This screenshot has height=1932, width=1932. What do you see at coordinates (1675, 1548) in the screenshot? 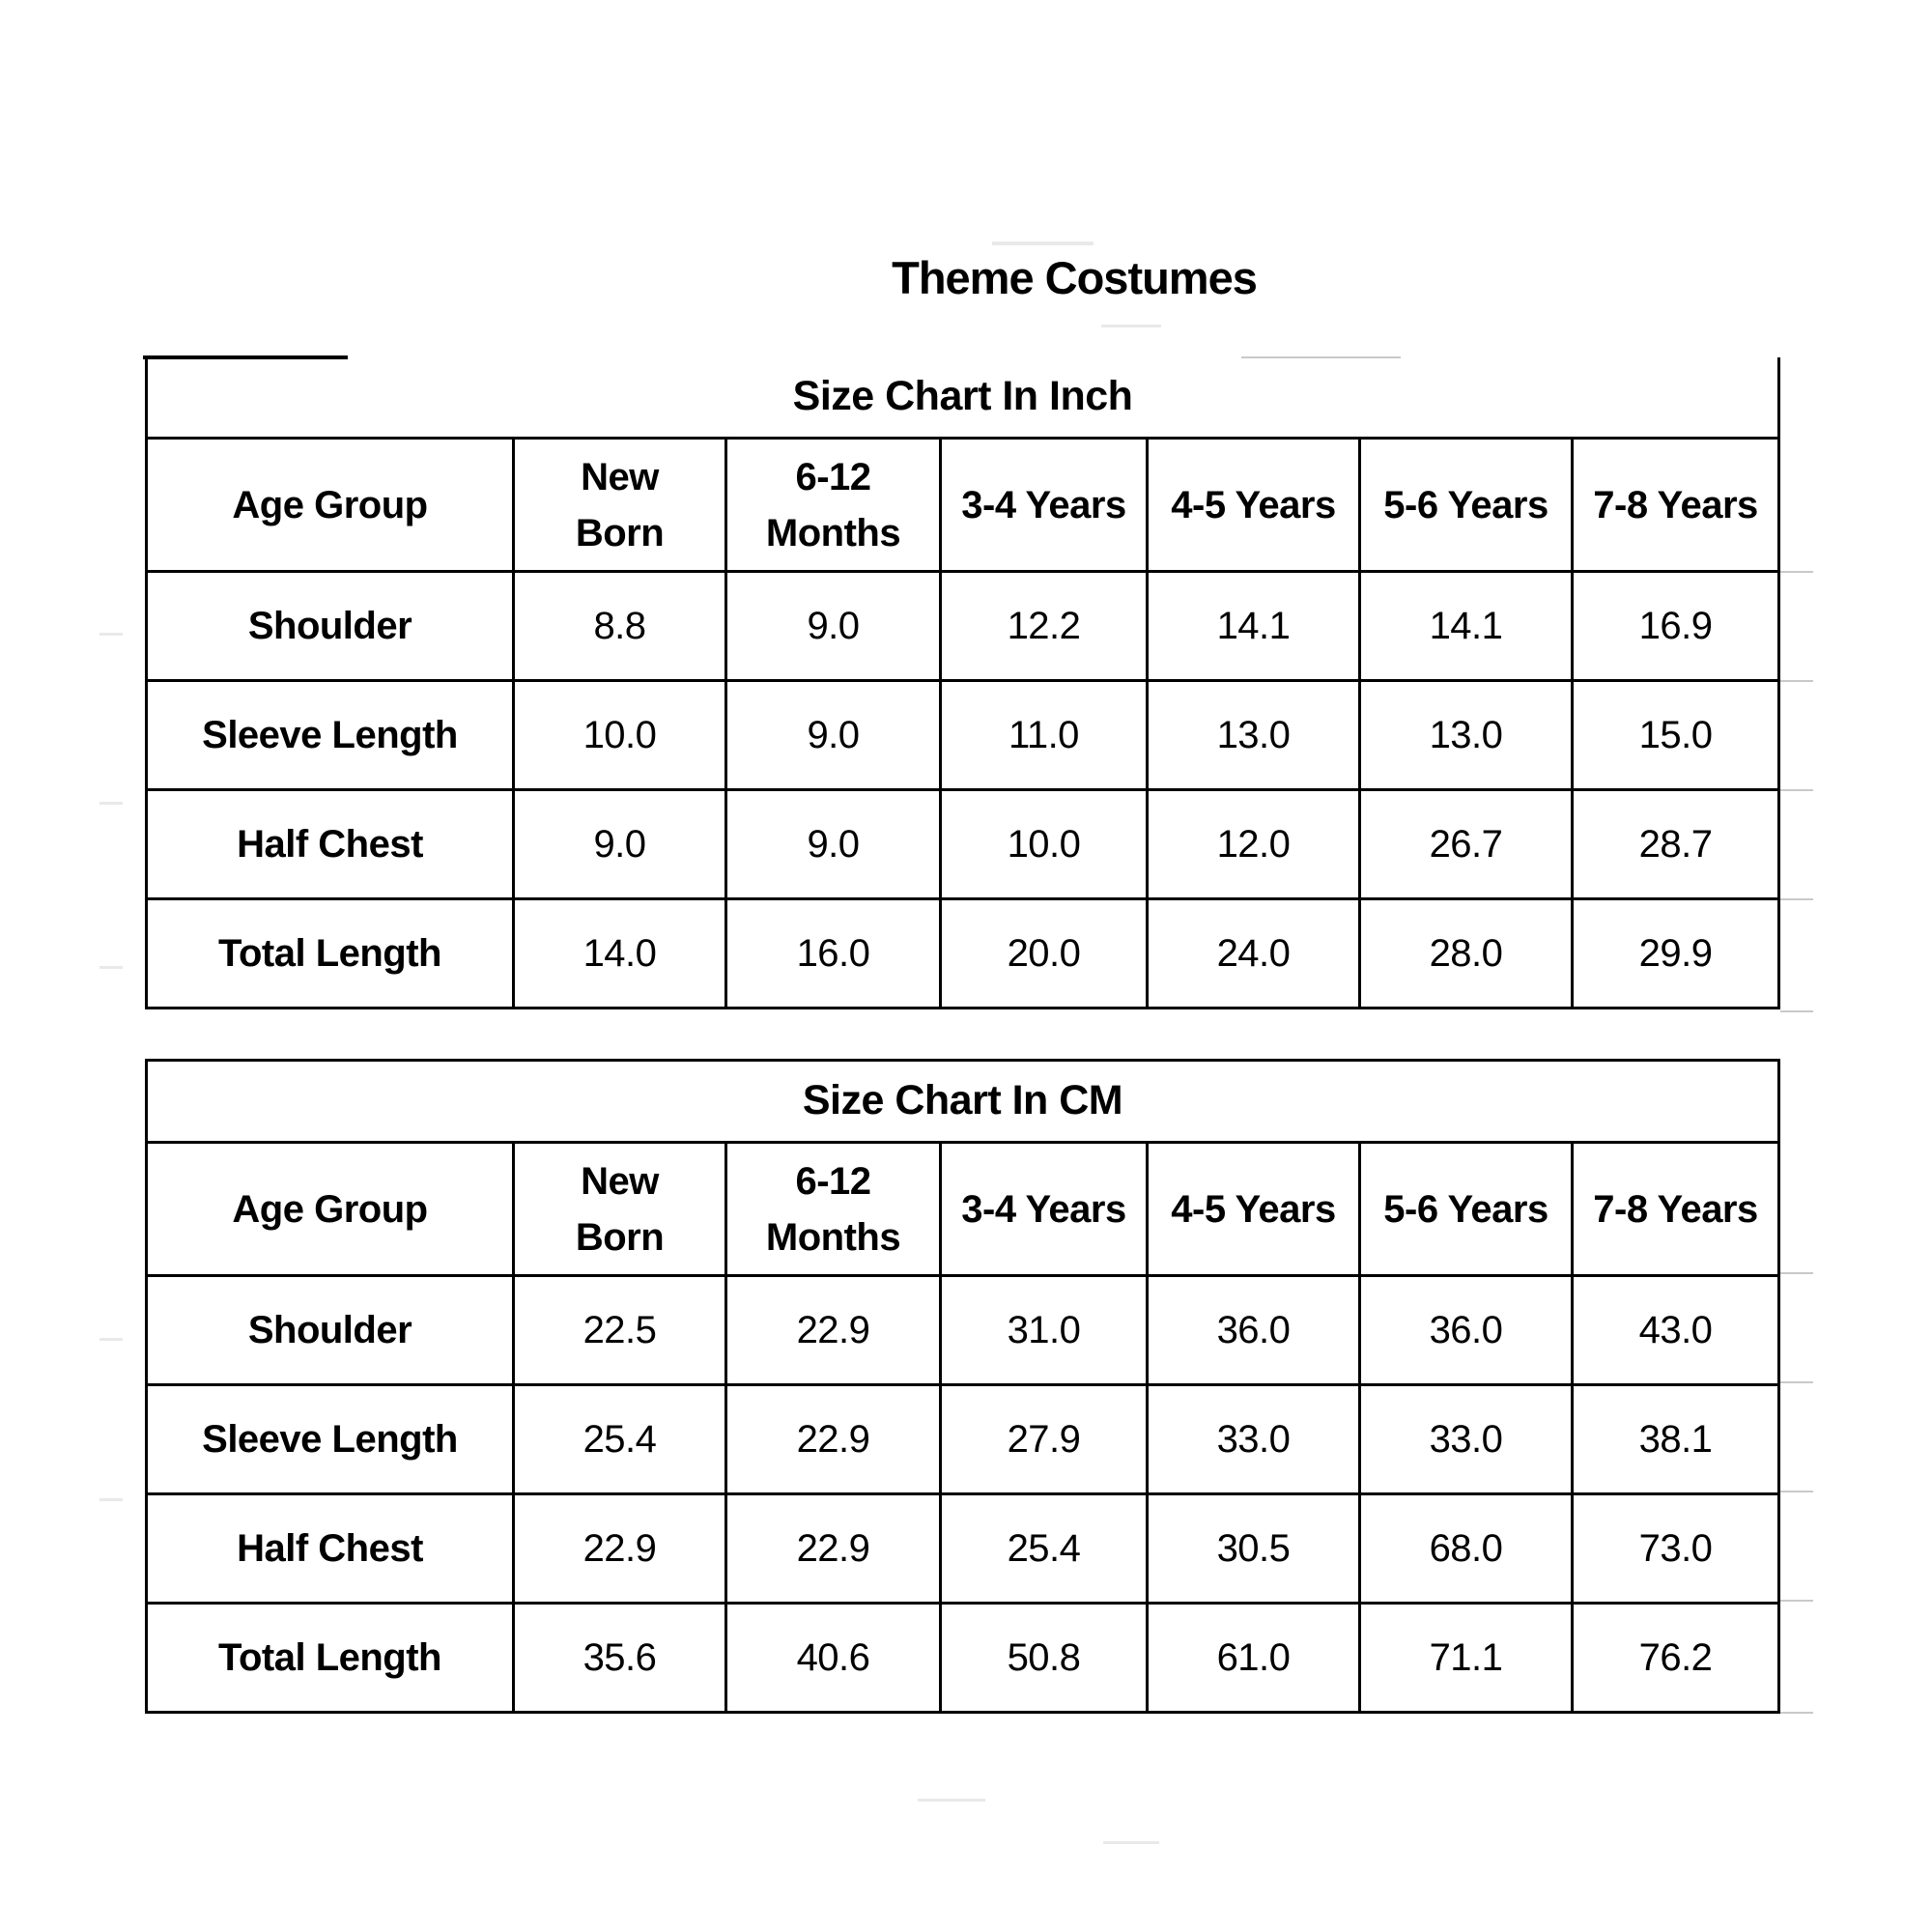
I see `value-cell: 73.0` at bounding box center [1675, 1548].